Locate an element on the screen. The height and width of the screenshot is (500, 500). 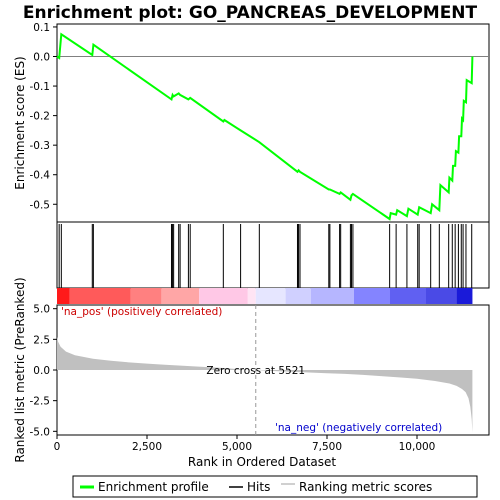
x-tick-label: 2,500 is located at coordinates (147, 447).